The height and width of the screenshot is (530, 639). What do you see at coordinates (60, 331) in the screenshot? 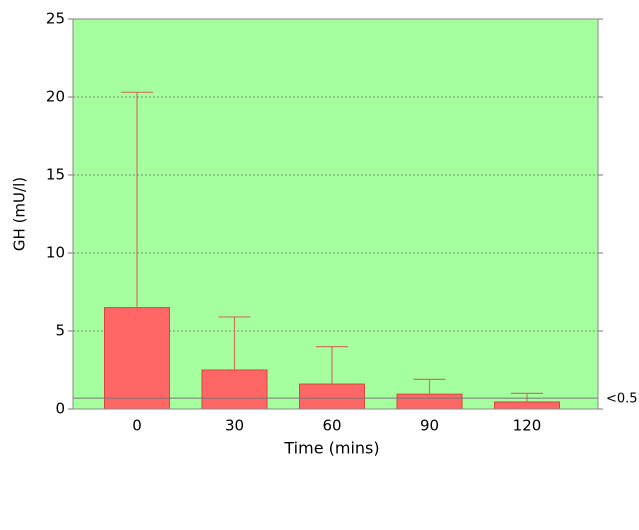
I see `y-tick-label: 5` at bounding box center [60, 331].